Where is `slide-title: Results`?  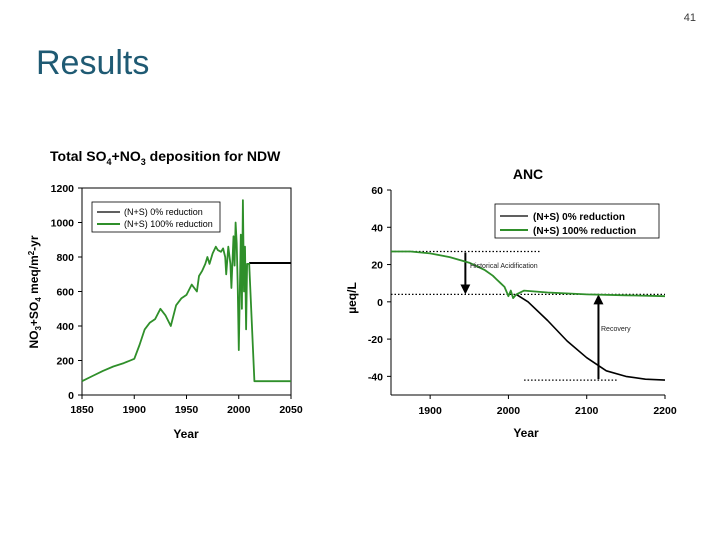 slide-title: Results is located at coordinates (93, 63).